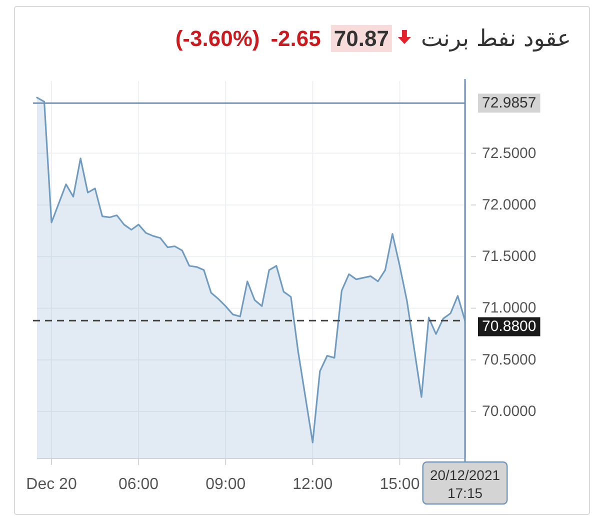  What do you see at coordinates (138, 484) in the screenshot?
I see `x-tick-label: 06:00` at bounding box center [138, 484].